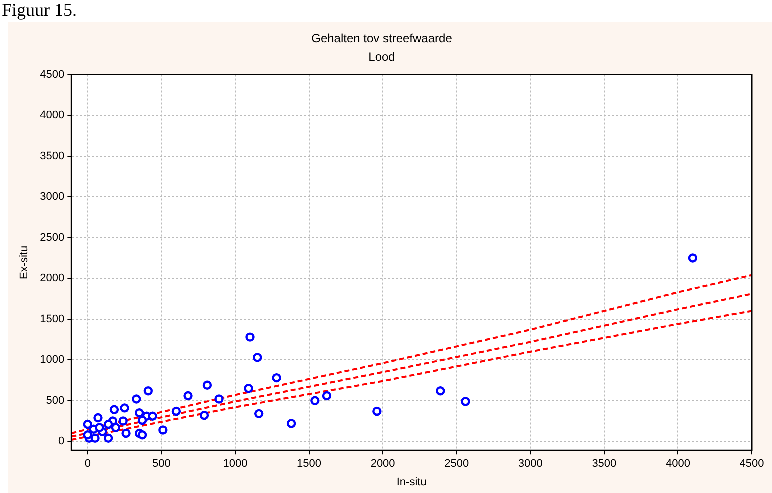  Describe the element at coordinates (604, 464) in the screenshot. I see `x-tick-label: 3500` at that location.